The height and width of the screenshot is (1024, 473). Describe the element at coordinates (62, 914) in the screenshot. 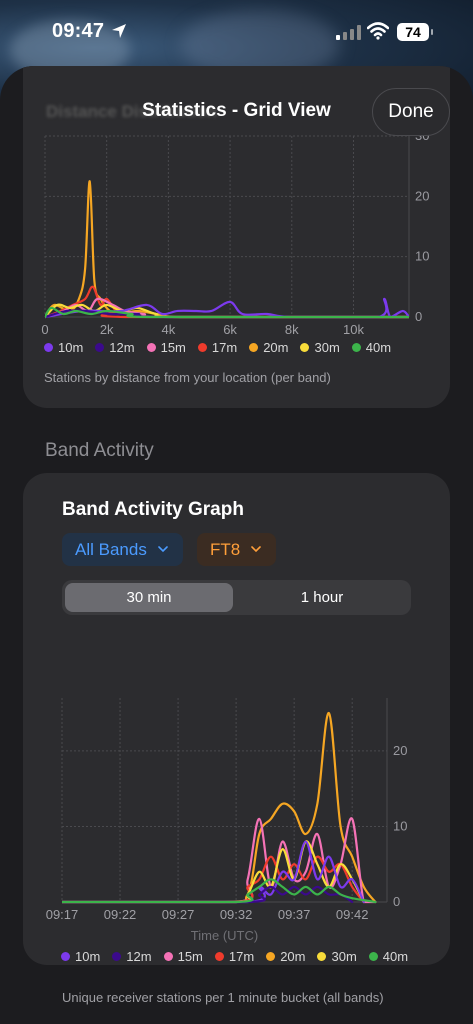

I see `x-tick-label: 09:17` at that location.